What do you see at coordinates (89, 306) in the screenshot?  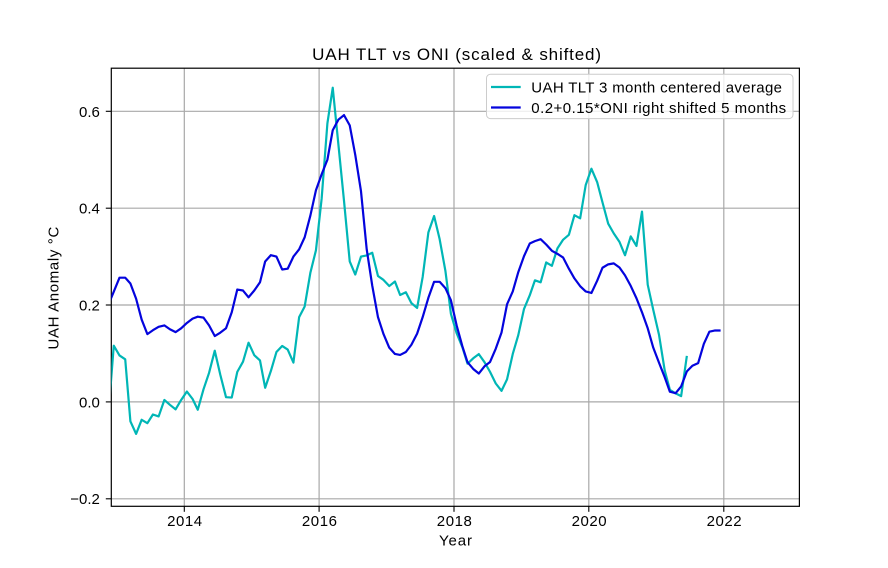 I see `svg-text: 0.2` at bounding box center [89, 306].